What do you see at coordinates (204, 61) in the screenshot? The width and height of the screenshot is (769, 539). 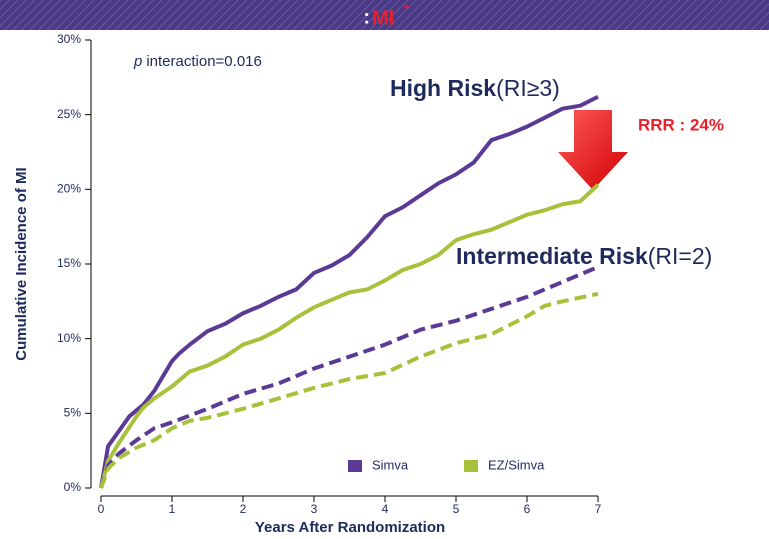 I see `annotation-text: interaction=0.016` at bounding box center [204, 61].